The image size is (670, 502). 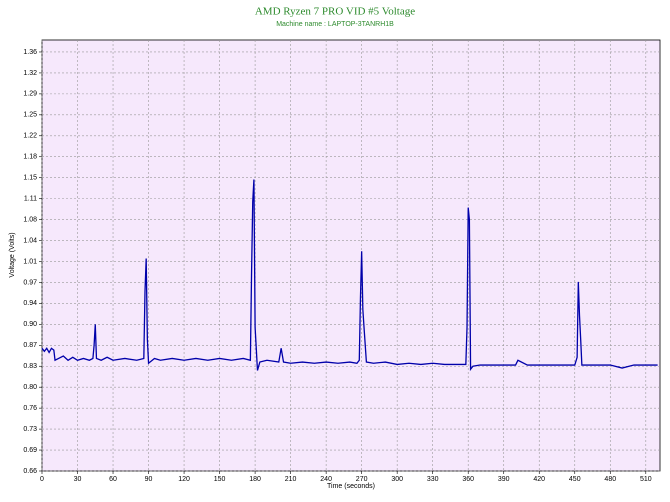 I want to click on x-tick-label: 390, so click(x=504, y=479).